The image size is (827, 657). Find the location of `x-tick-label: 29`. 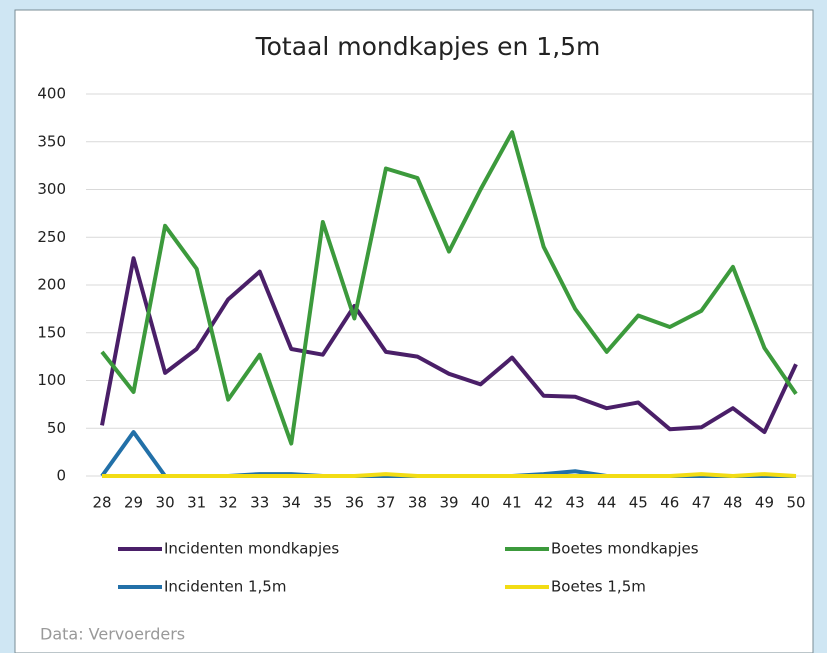

x-tick-label: 29 is located at coordinates (133, 503).